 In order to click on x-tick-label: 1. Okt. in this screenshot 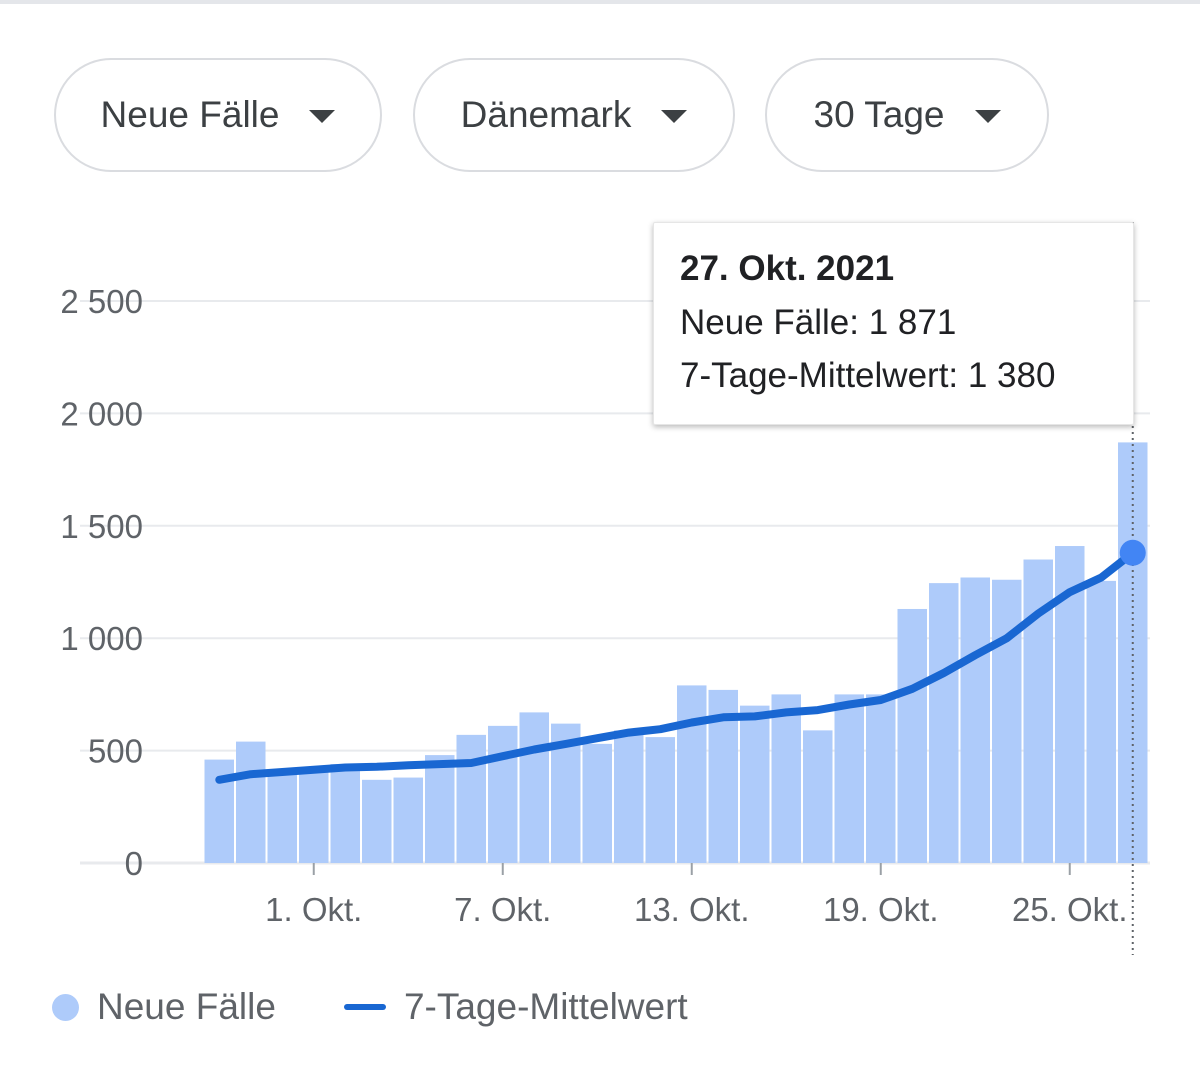, I will do `click(313, 909)`.